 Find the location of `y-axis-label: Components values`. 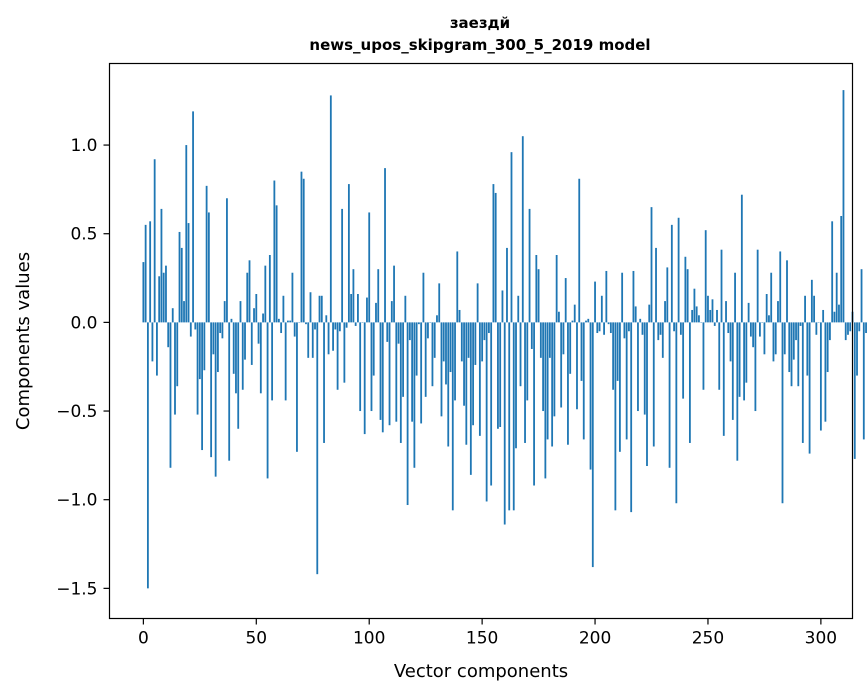

y-axis-label: Components values is located at coordinates (23, 341).